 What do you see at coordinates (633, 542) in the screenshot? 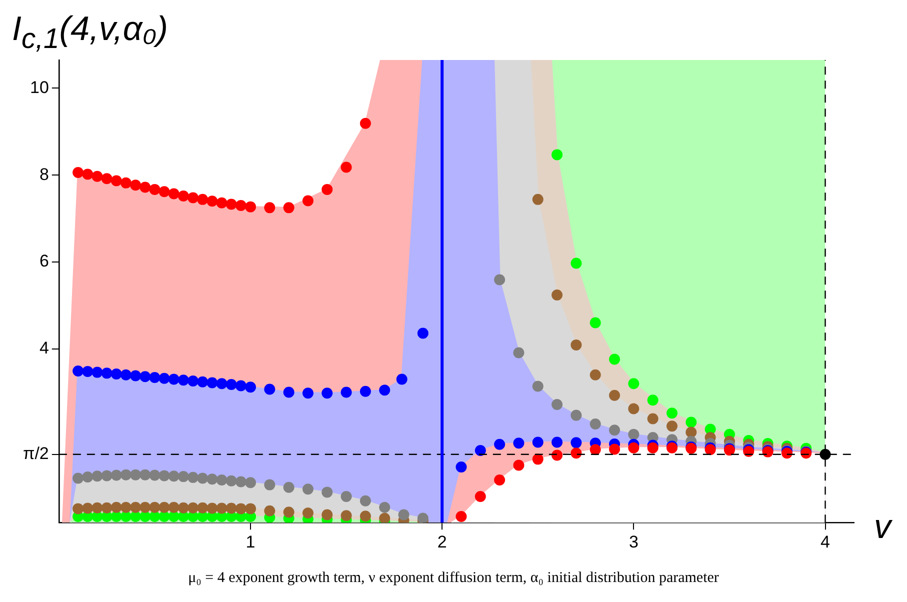
I see `x-tick-label: 3` at bounding box center [633, 542].